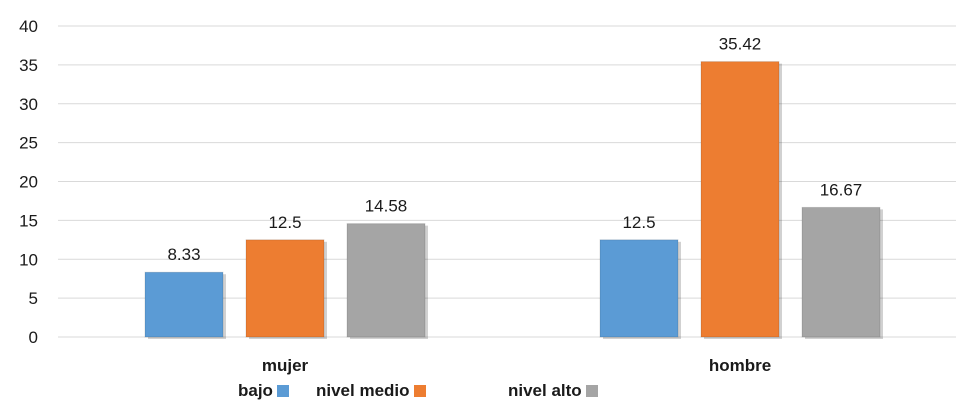 The image size is (956, 403). What do you see at coordinates (639, 288) in the screenshot?
I see `bar-bajo-hombre` at bounding box center [639, 288].